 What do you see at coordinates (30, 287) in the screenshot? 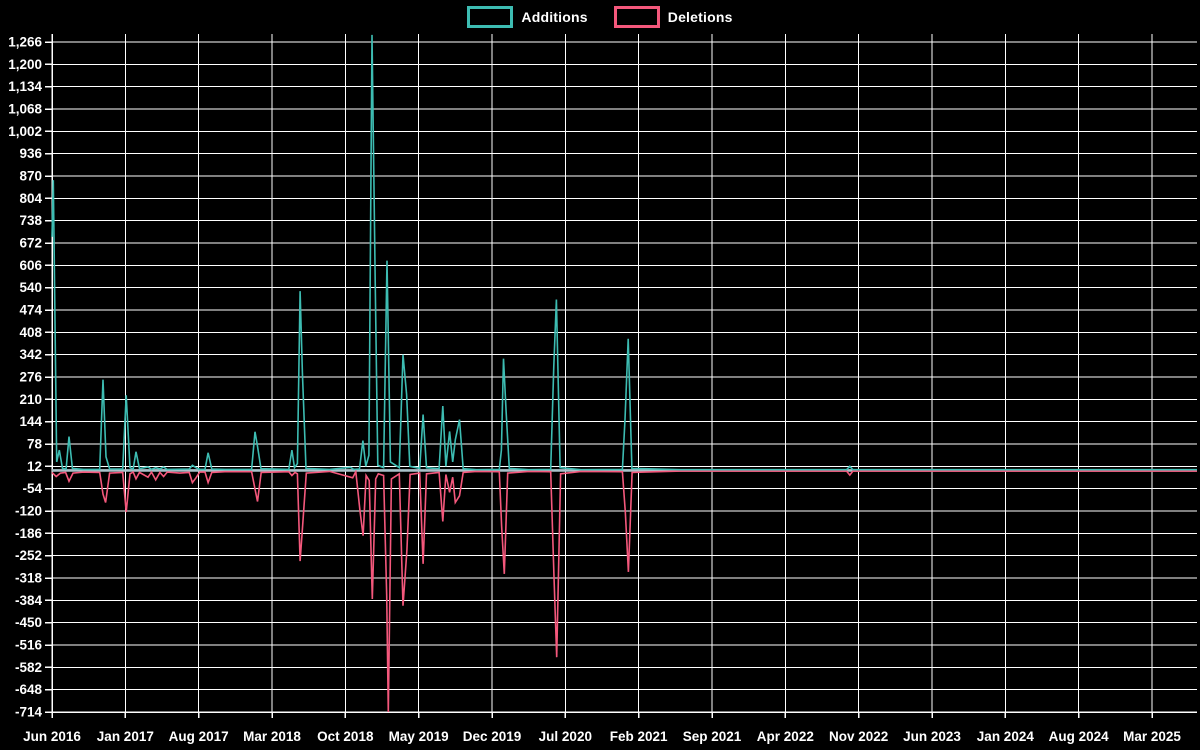
I see `y-tick-label: 540` at bounding box center [30, 287].